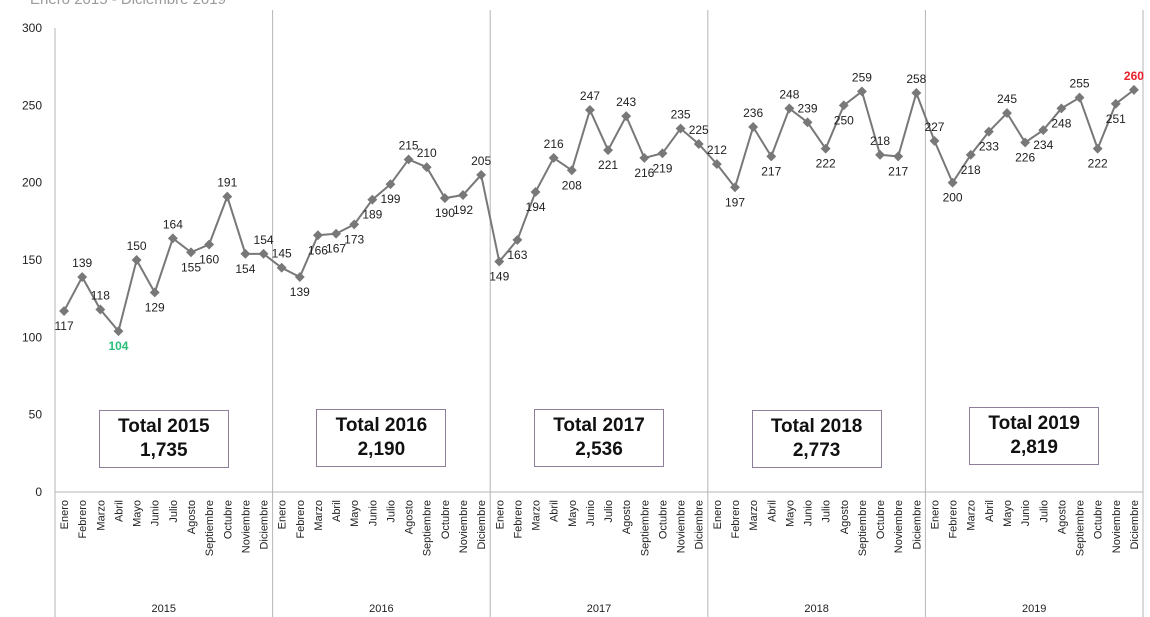 The height and width of the screenshot is (617, 1150). I want to click on data-label: 208, so click(572, 185).